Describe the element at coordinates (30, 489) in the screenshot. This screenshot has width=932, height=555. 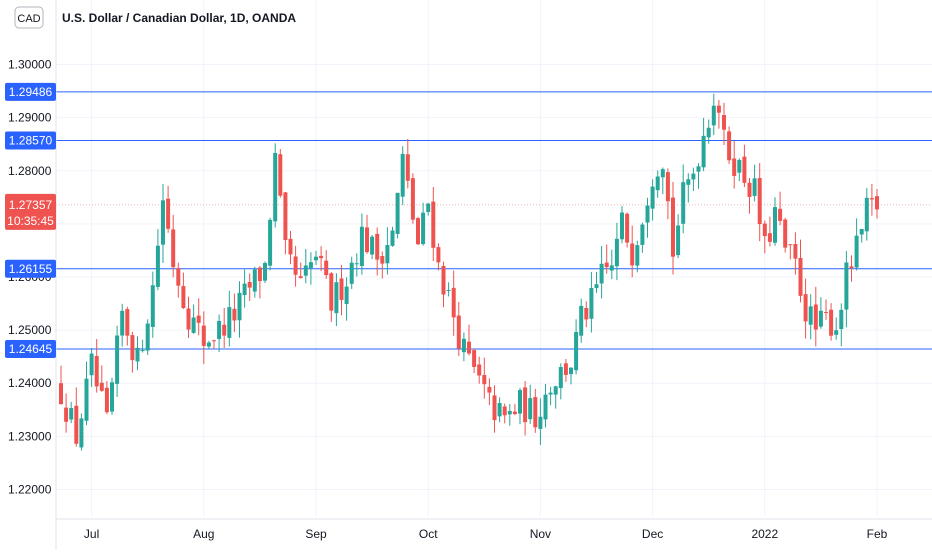
I see `y-tick-label: 1.22000` at that location.